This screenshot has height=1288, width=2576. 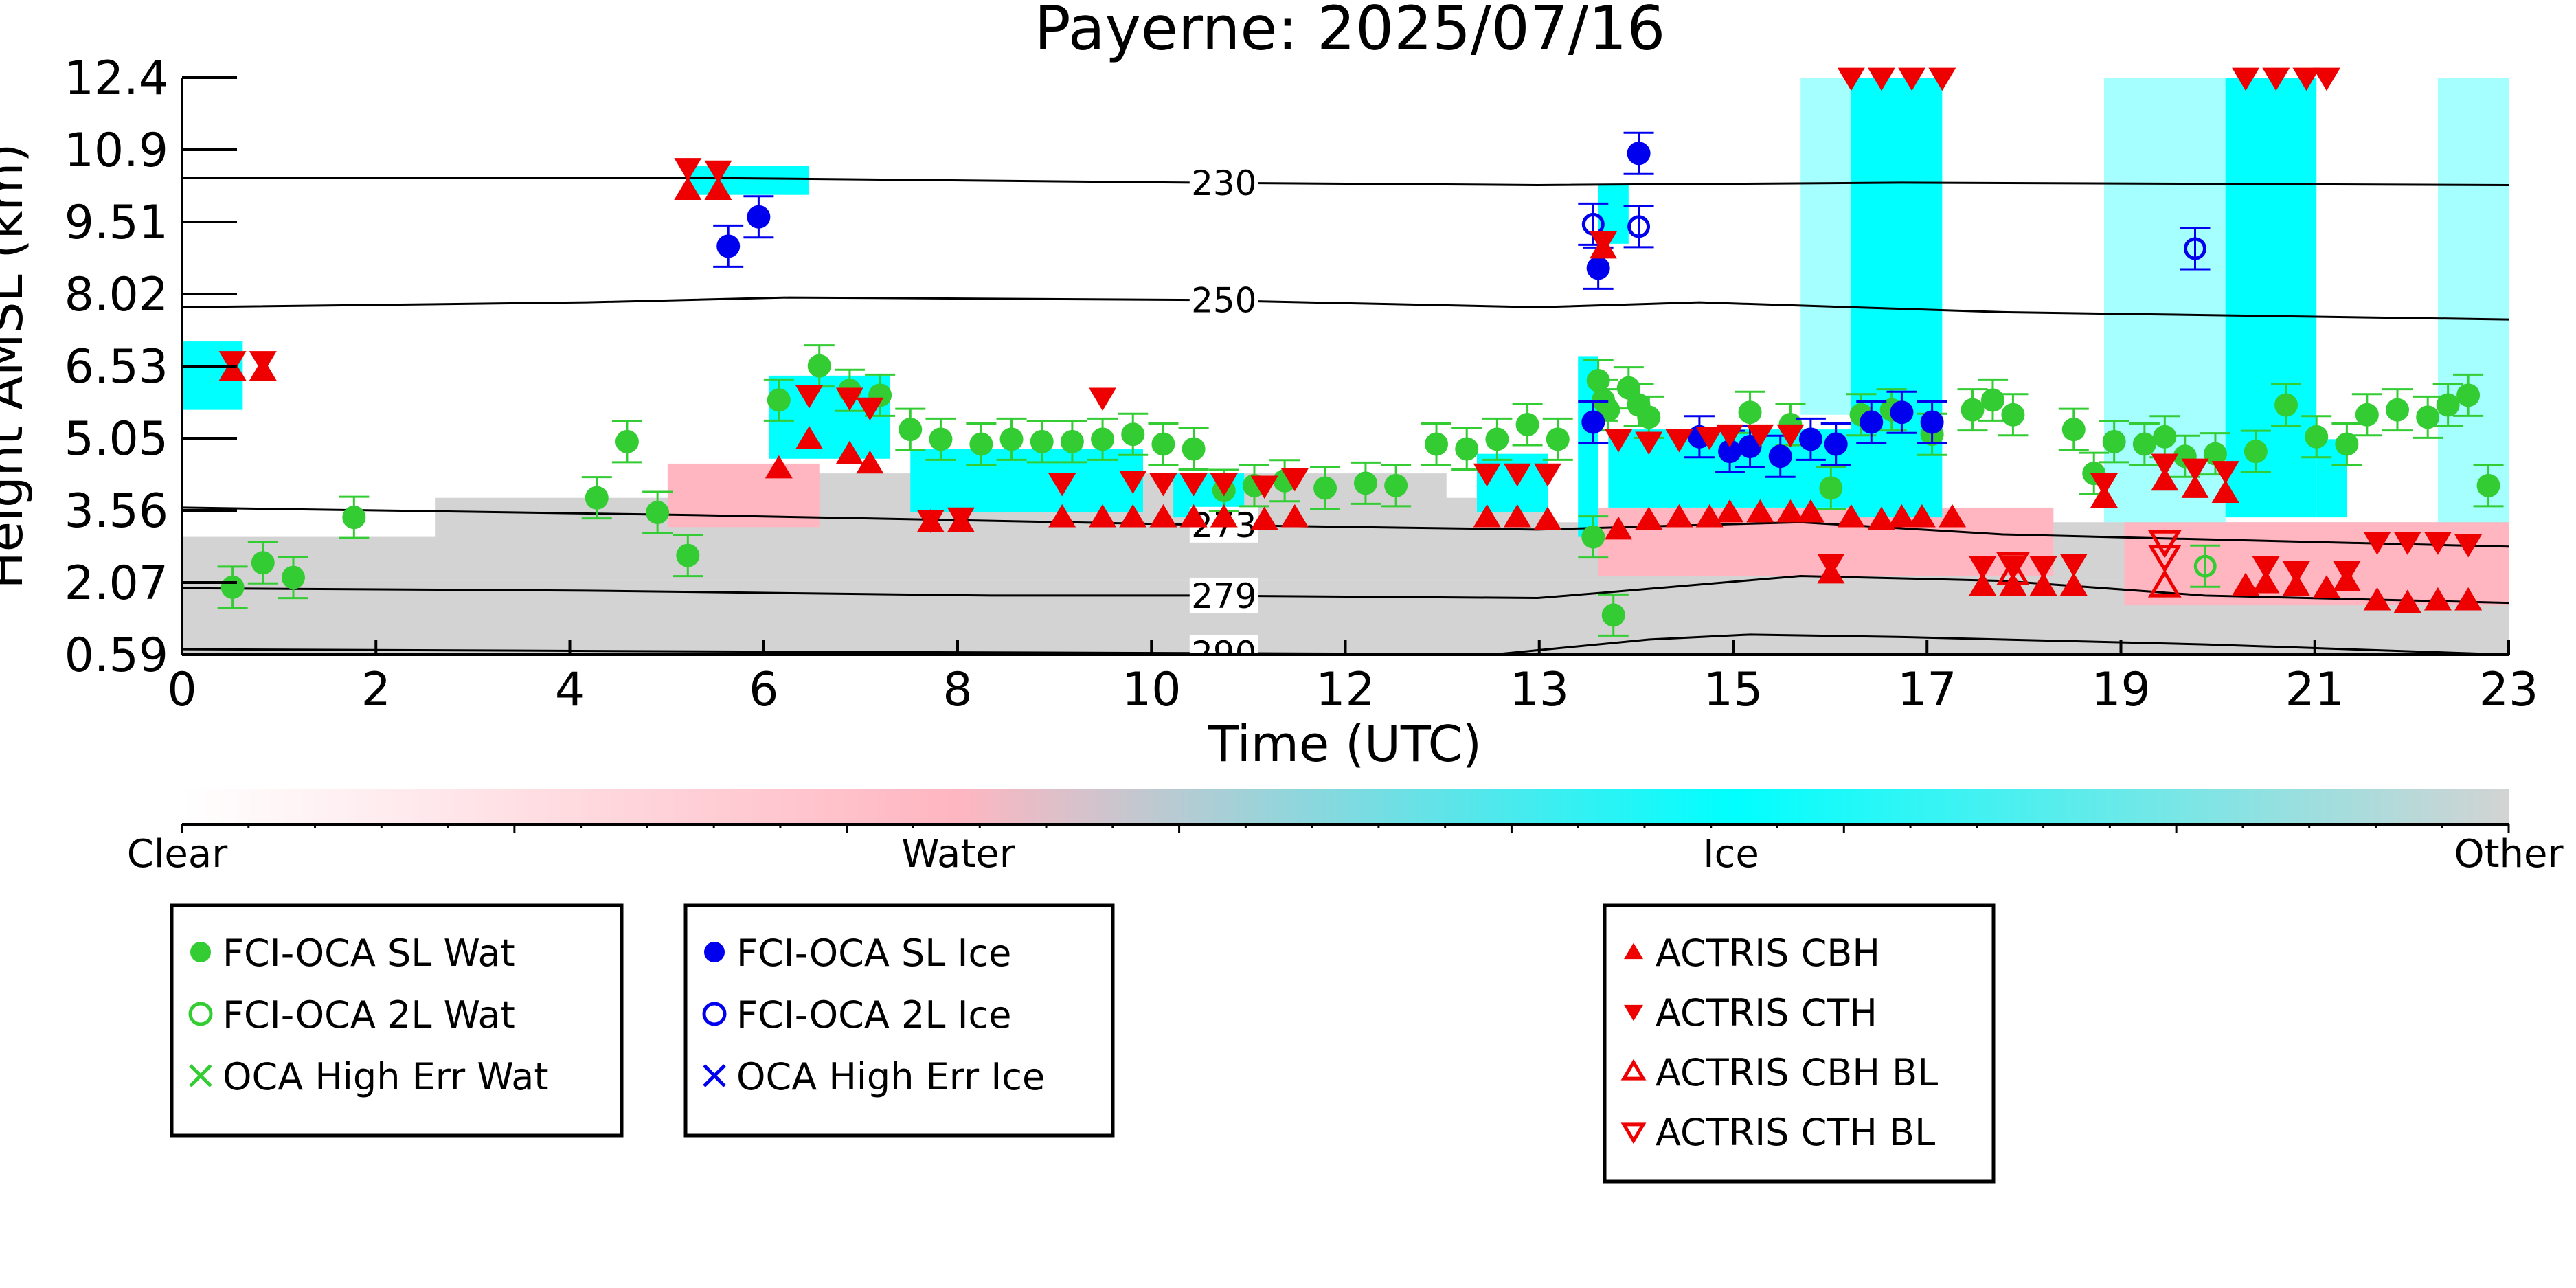 I want to click on colorbar-labels: Clear Water Ice Other, so click(x=1345, y=854).